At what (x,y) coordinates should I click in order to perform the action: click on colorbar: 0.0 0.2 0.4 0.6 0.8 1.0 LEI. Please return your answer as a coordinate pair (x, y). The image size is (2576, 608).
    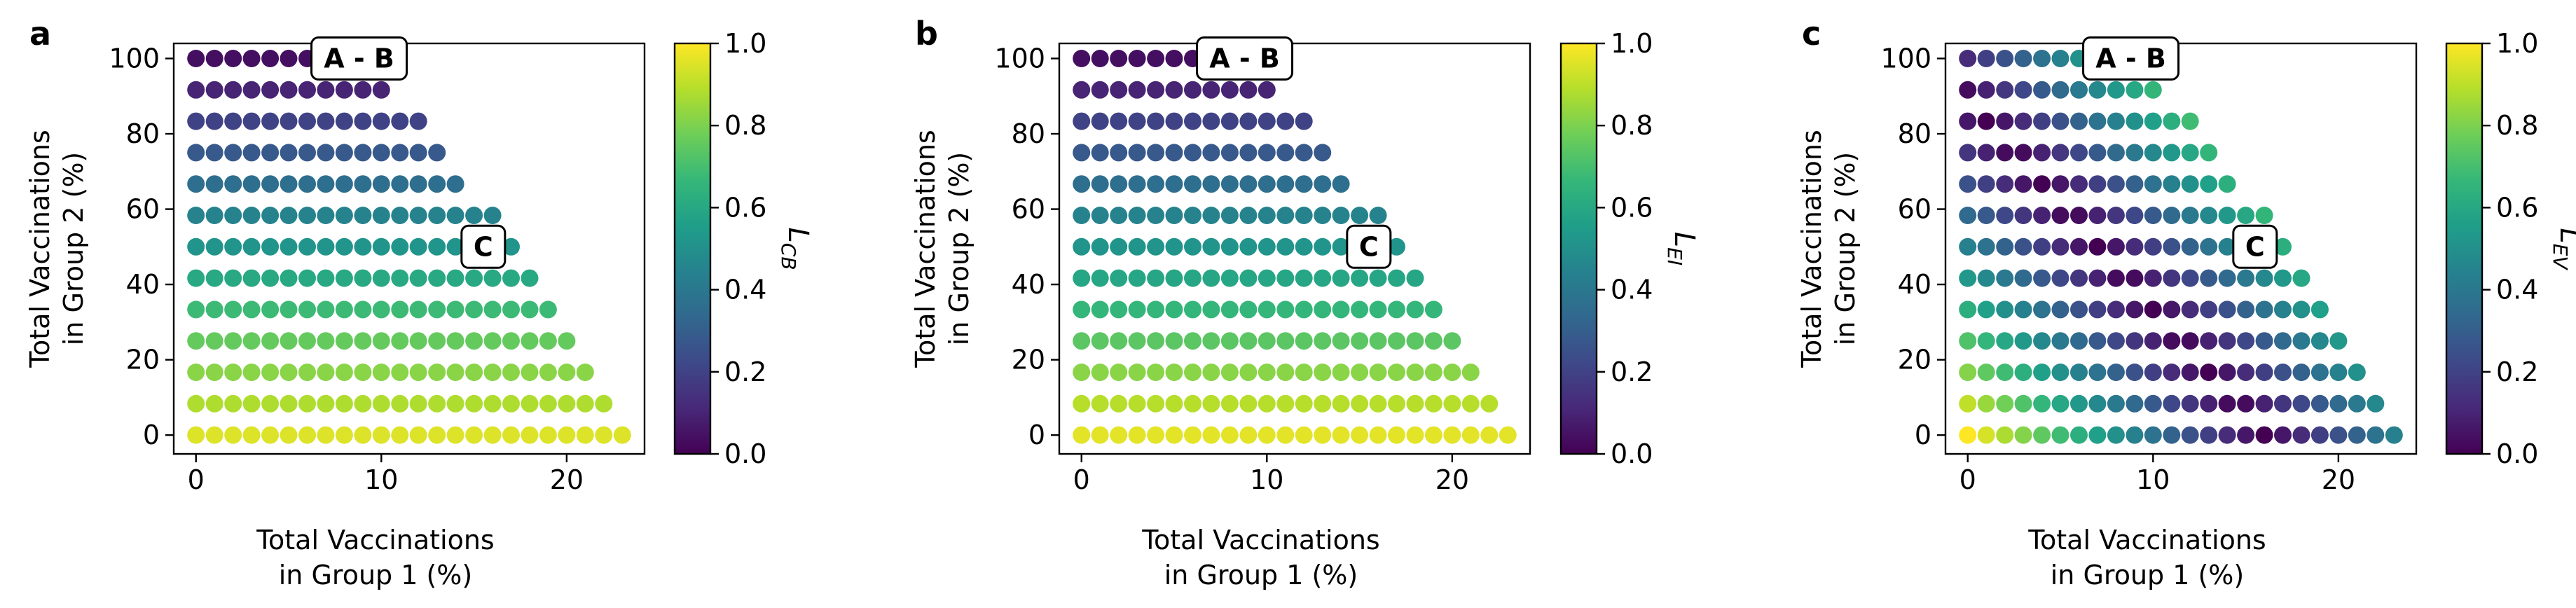
    Looking at the image, I should click on (1629, 248).